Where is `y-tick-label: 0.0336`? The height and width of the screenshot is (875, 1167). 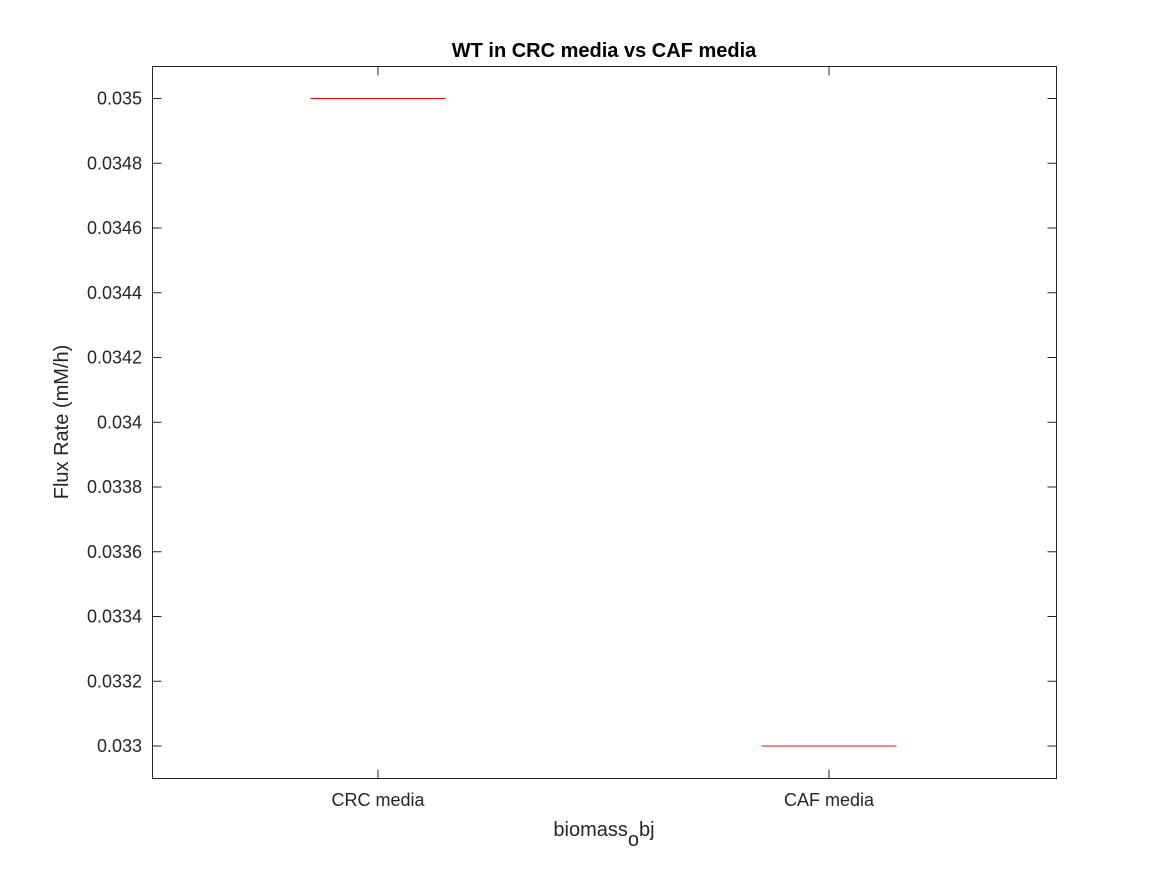
y-tick-label: 0.0336 is located at coordinates (114, 552).